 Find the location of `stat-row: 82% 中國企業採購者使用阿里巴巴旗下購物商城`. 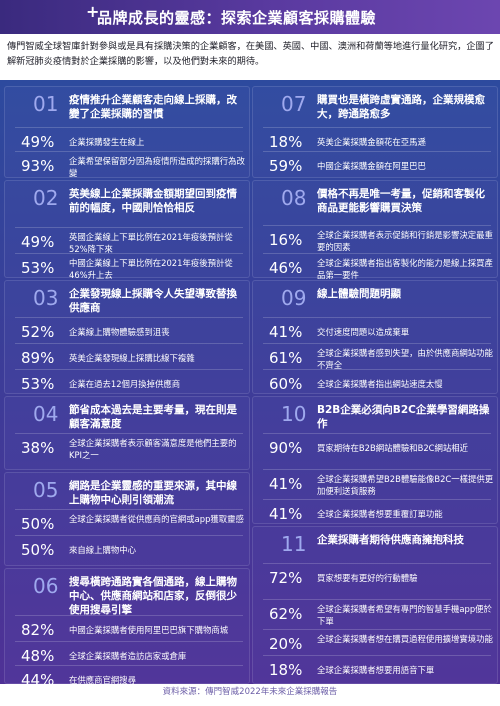

stat-row: 82% 中國企業採購者使用阿里巴巴旗下購物商城 is located at coordinates (127, 630).